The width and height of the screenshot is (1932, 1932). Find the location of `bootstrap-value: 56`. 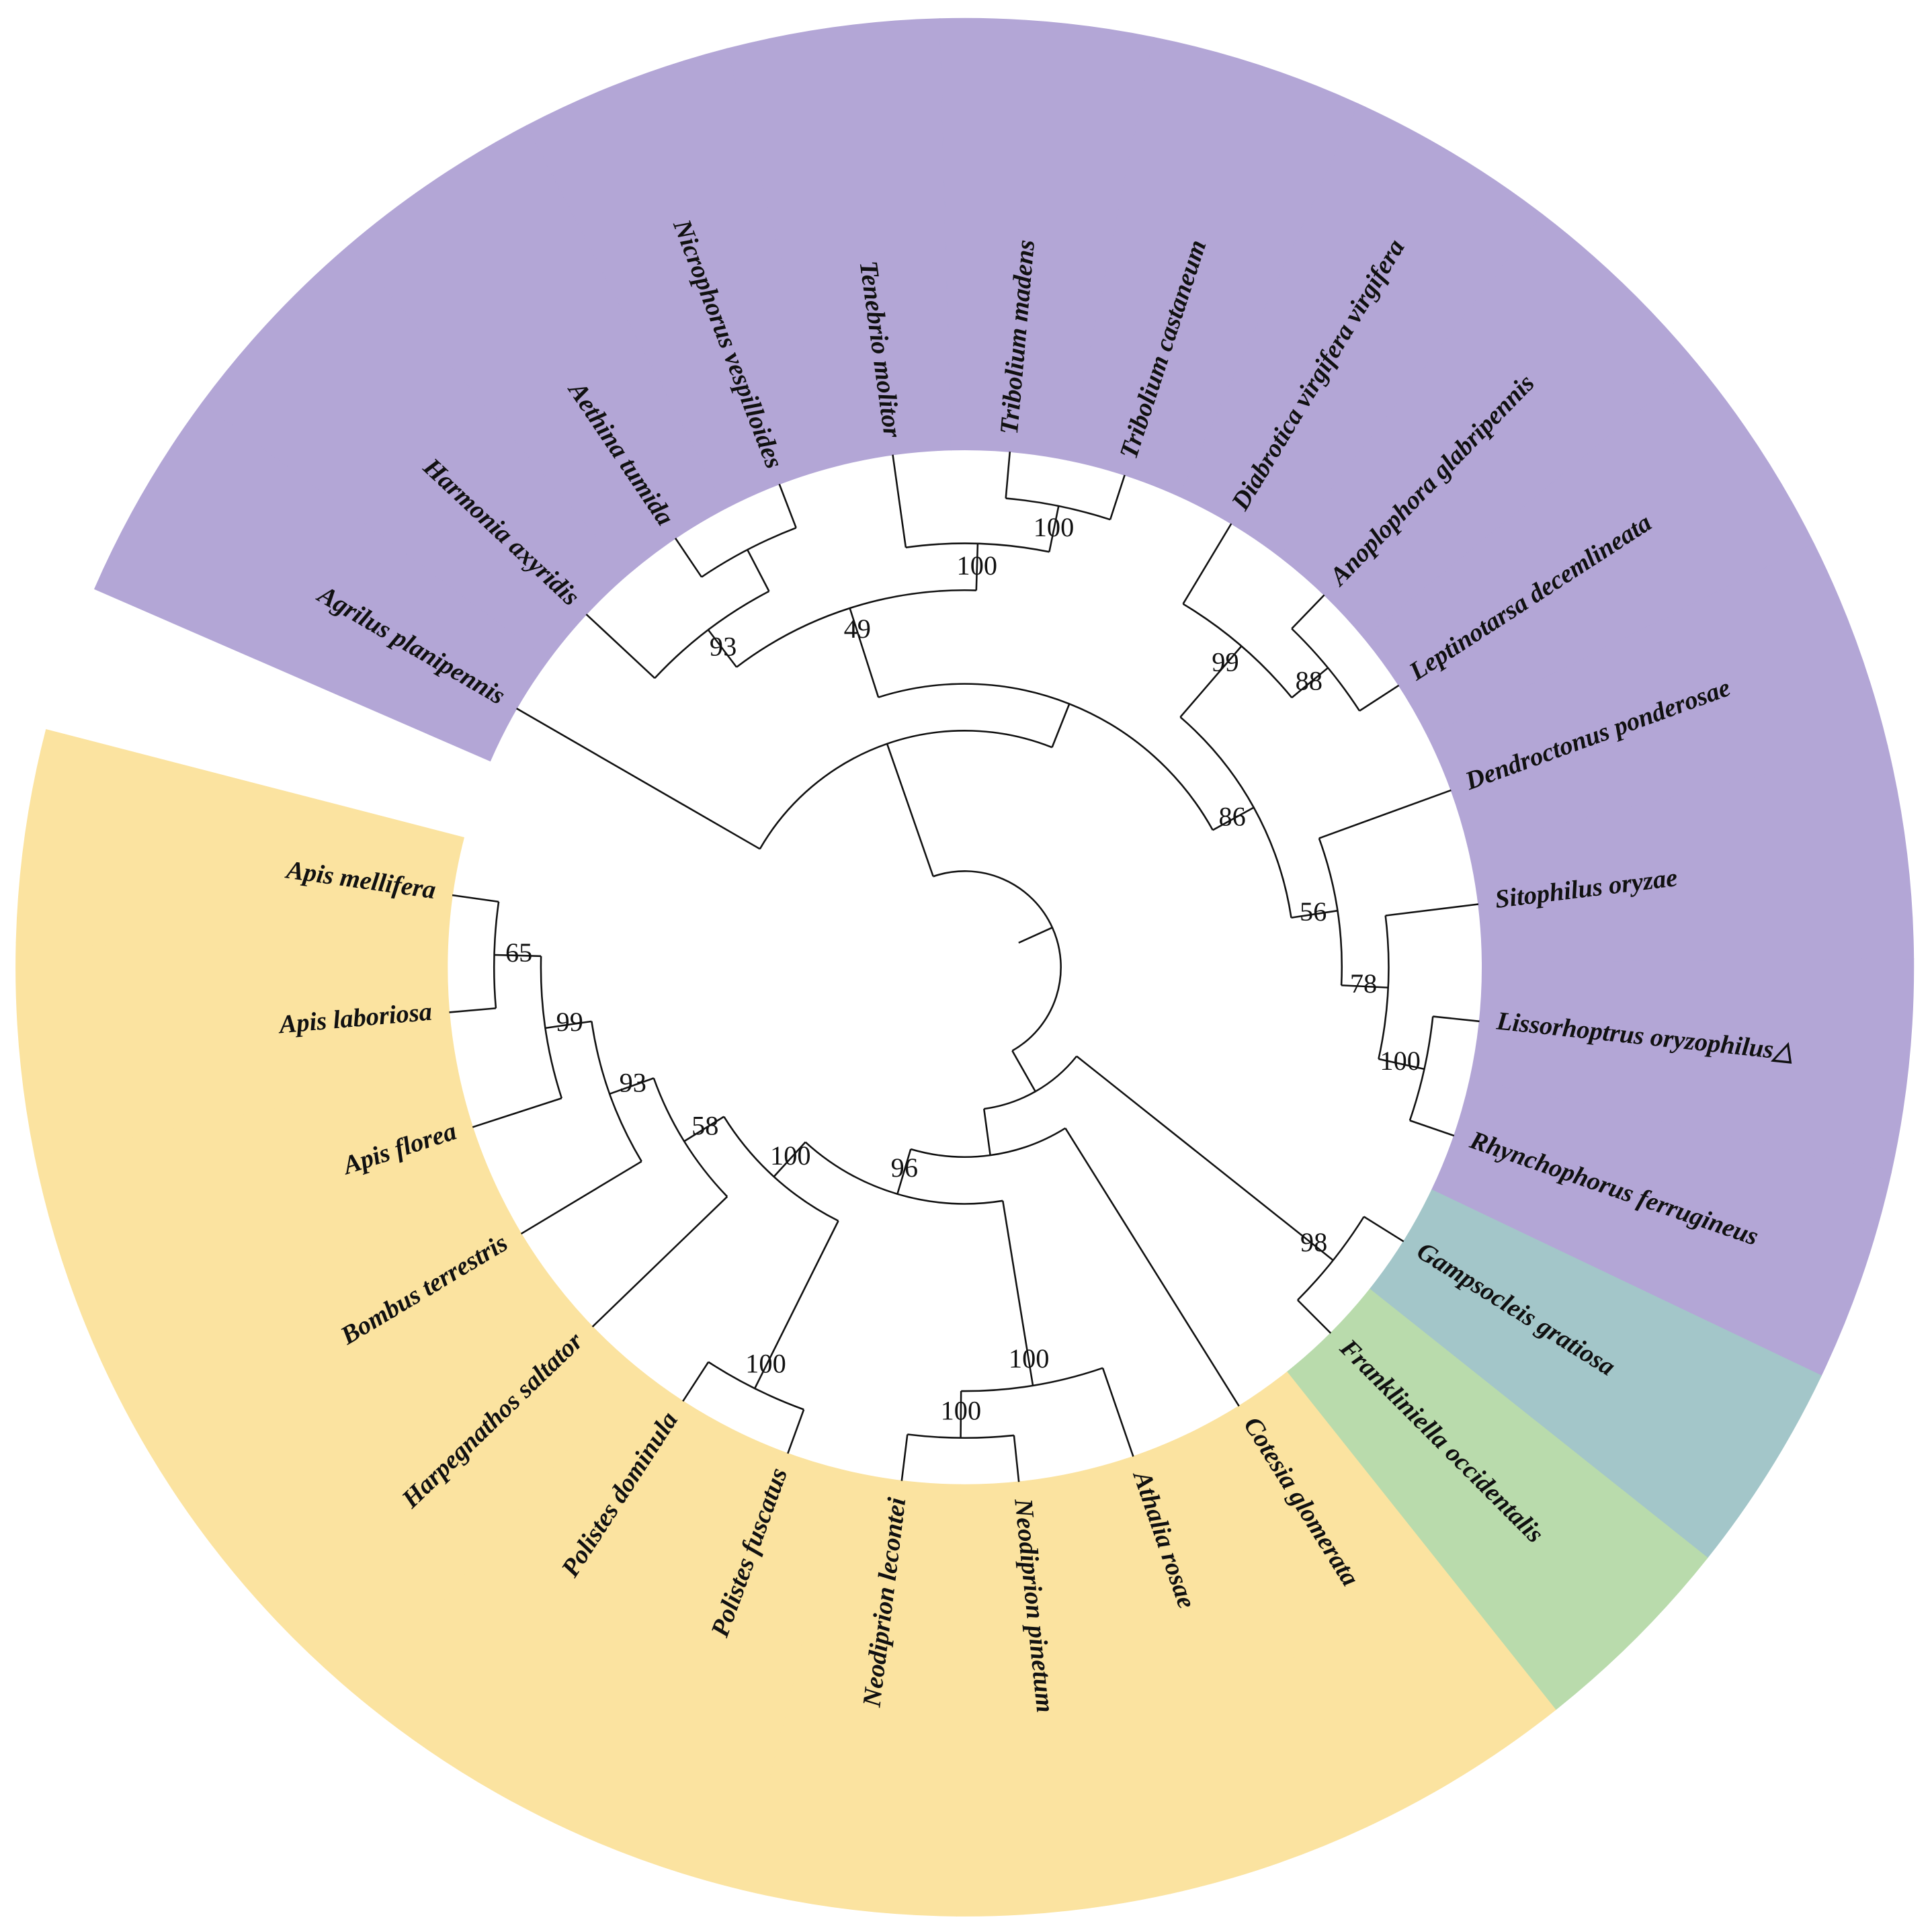

bootstrap-value: 56 is located at coordinates (1313, 912).